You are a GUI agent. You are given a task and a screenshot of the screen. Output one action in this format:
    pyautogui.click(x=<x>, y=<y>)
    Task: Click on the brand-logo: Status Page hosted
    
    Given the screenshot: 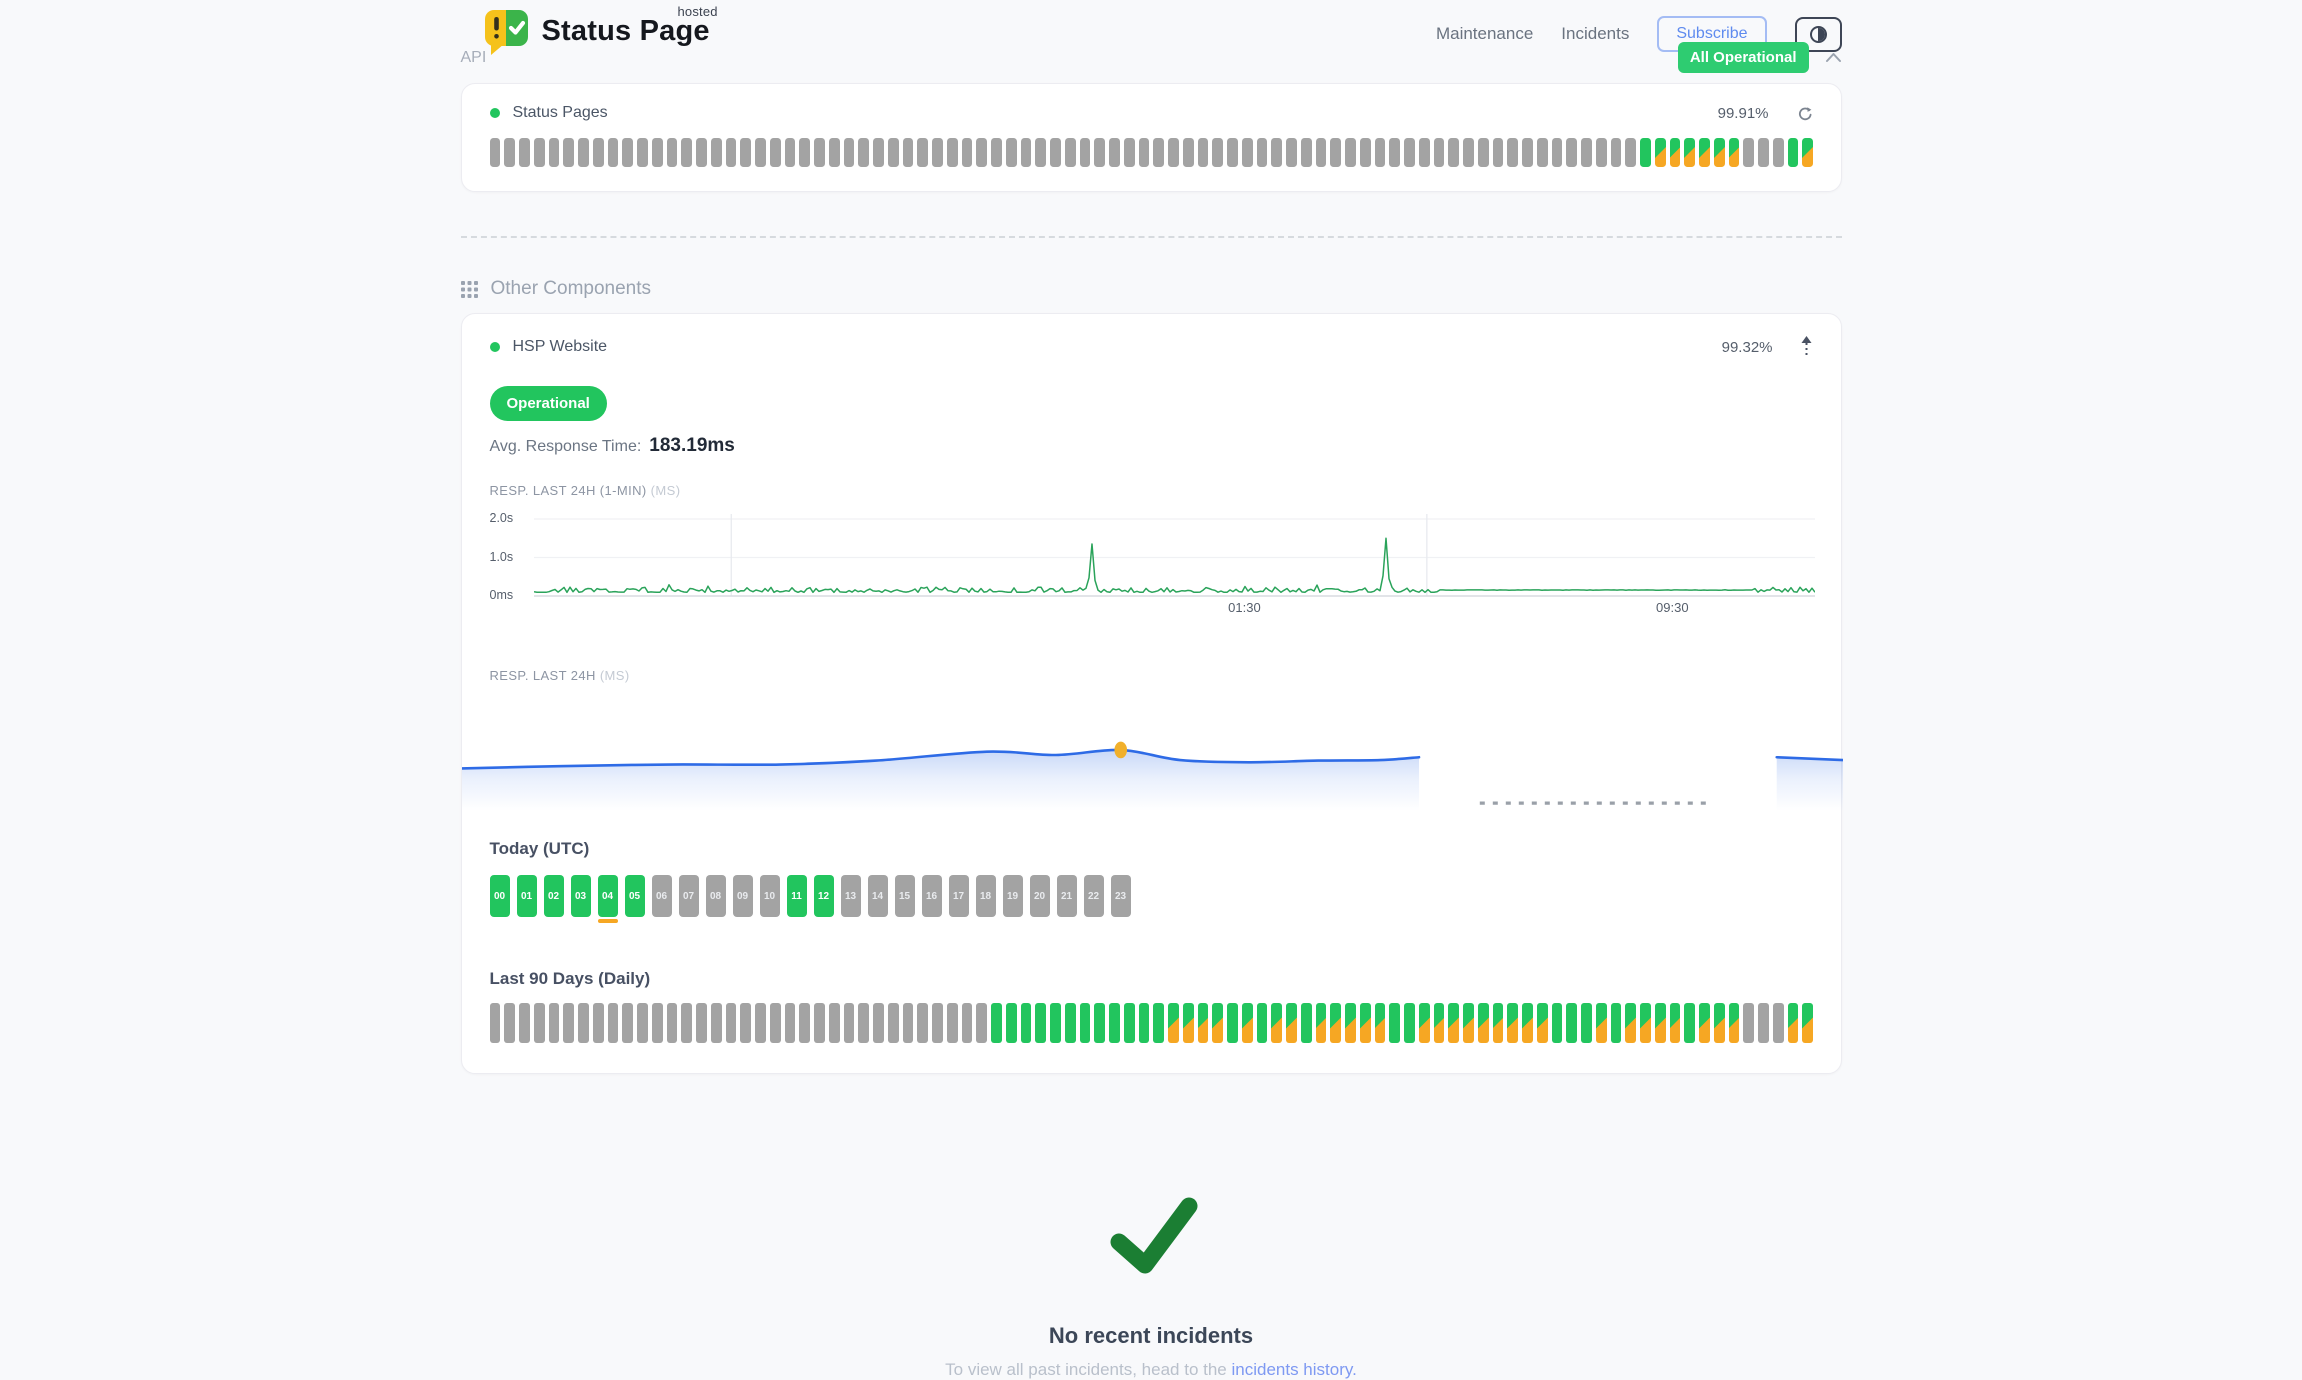 What is the action you would take?
    pyautogui.click(x=600, y=29)
    